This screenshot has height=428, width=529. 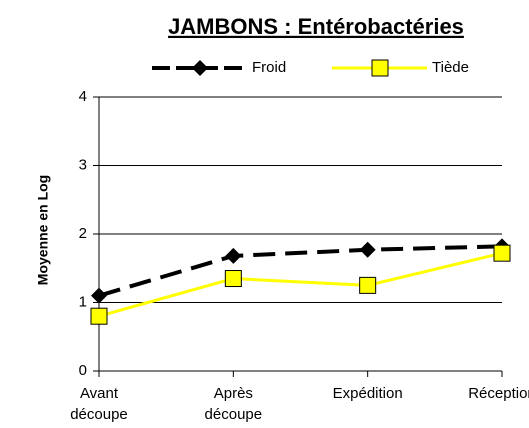 What do you see at coordinates (83, 164) in the screenshot?
I see `y-tick-label: 3` at bounding box center [83, 164].